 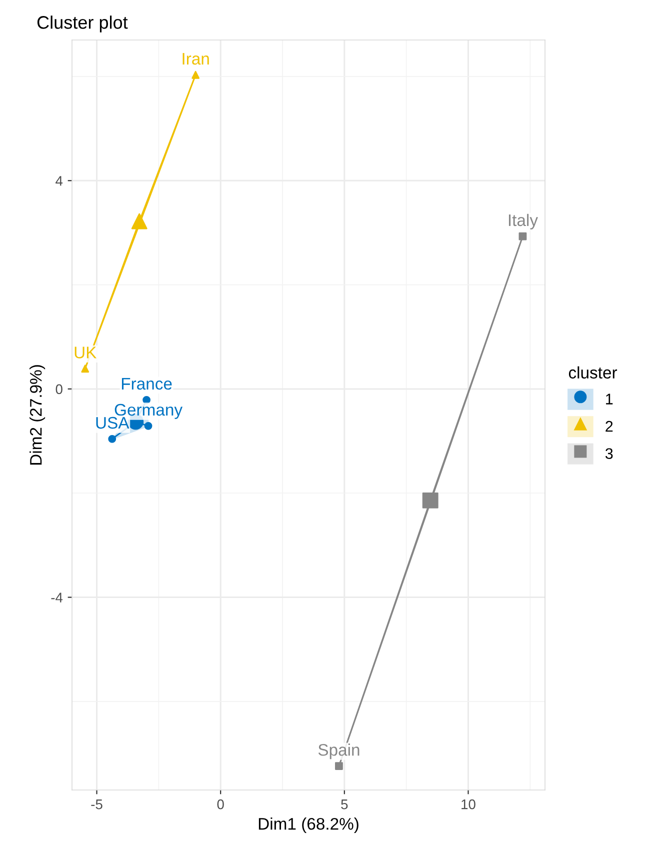 What do you see at coordinates (57, 597) in the screenshot?
I see `y-tick-label: -4` at bounding box center [57, 597].